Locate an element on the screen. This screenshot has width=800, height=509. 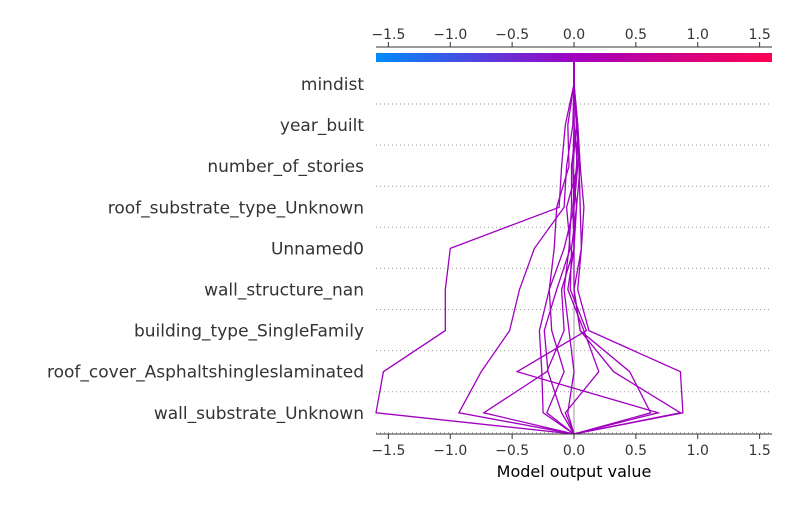
feature-label: Unnamed0 is located at coordinates (317, 249).